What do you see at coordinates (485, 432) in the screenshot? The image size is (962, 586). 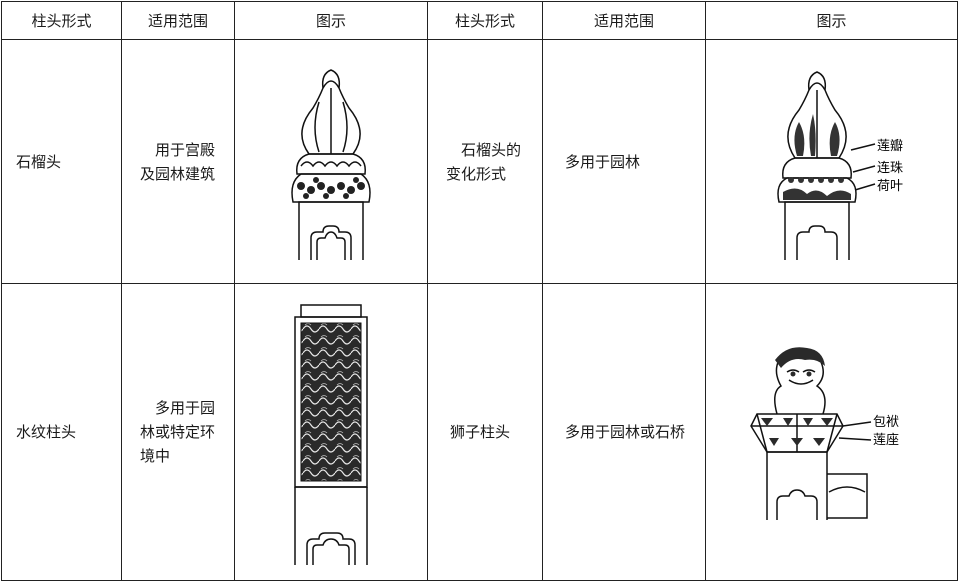 I see `head-type-cell: 狮子柱头` at bounding box center [485, 432].